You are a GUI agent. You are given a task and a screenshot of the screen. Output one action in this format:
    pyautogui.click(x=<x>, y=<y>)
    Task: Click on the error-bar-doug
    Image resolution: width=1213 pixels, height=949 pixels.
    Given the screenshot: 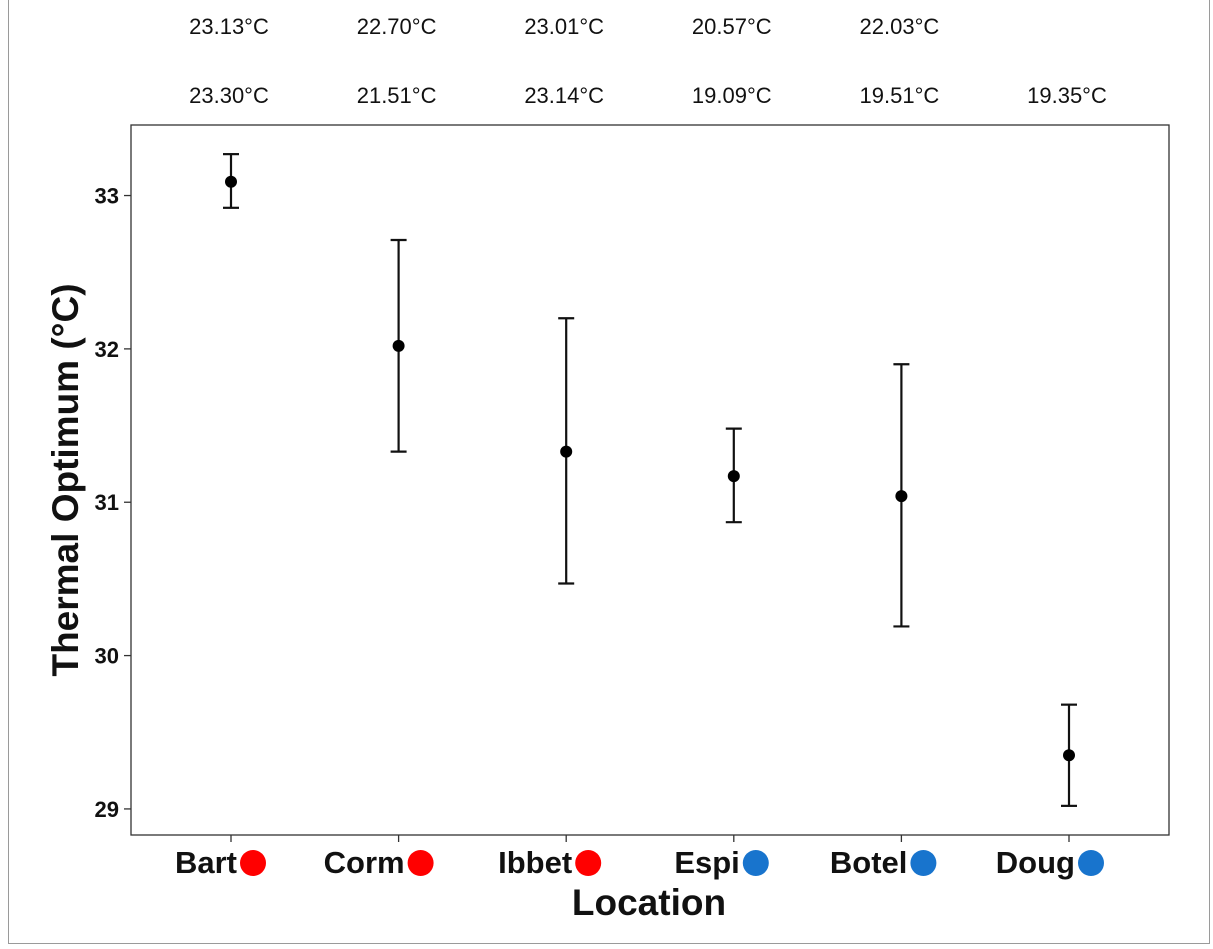 What is the action you would take?
    pyautogui.click(x=1069, y=755)
    